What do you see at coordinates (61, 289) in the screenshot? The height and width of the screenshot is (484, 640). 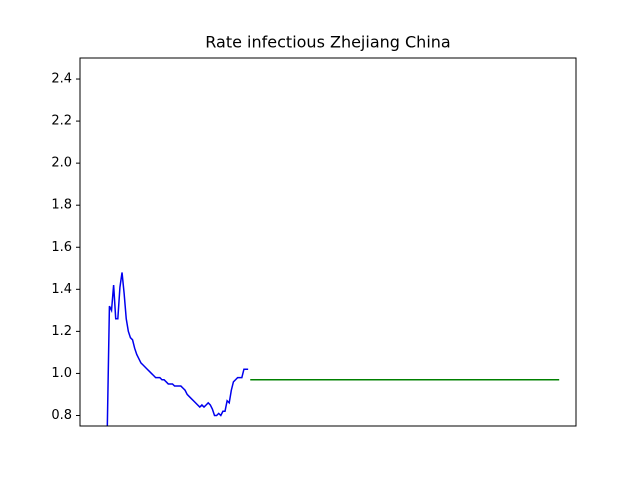 I see `y-tick-label: 1.4` at bounding box center [61, 289].